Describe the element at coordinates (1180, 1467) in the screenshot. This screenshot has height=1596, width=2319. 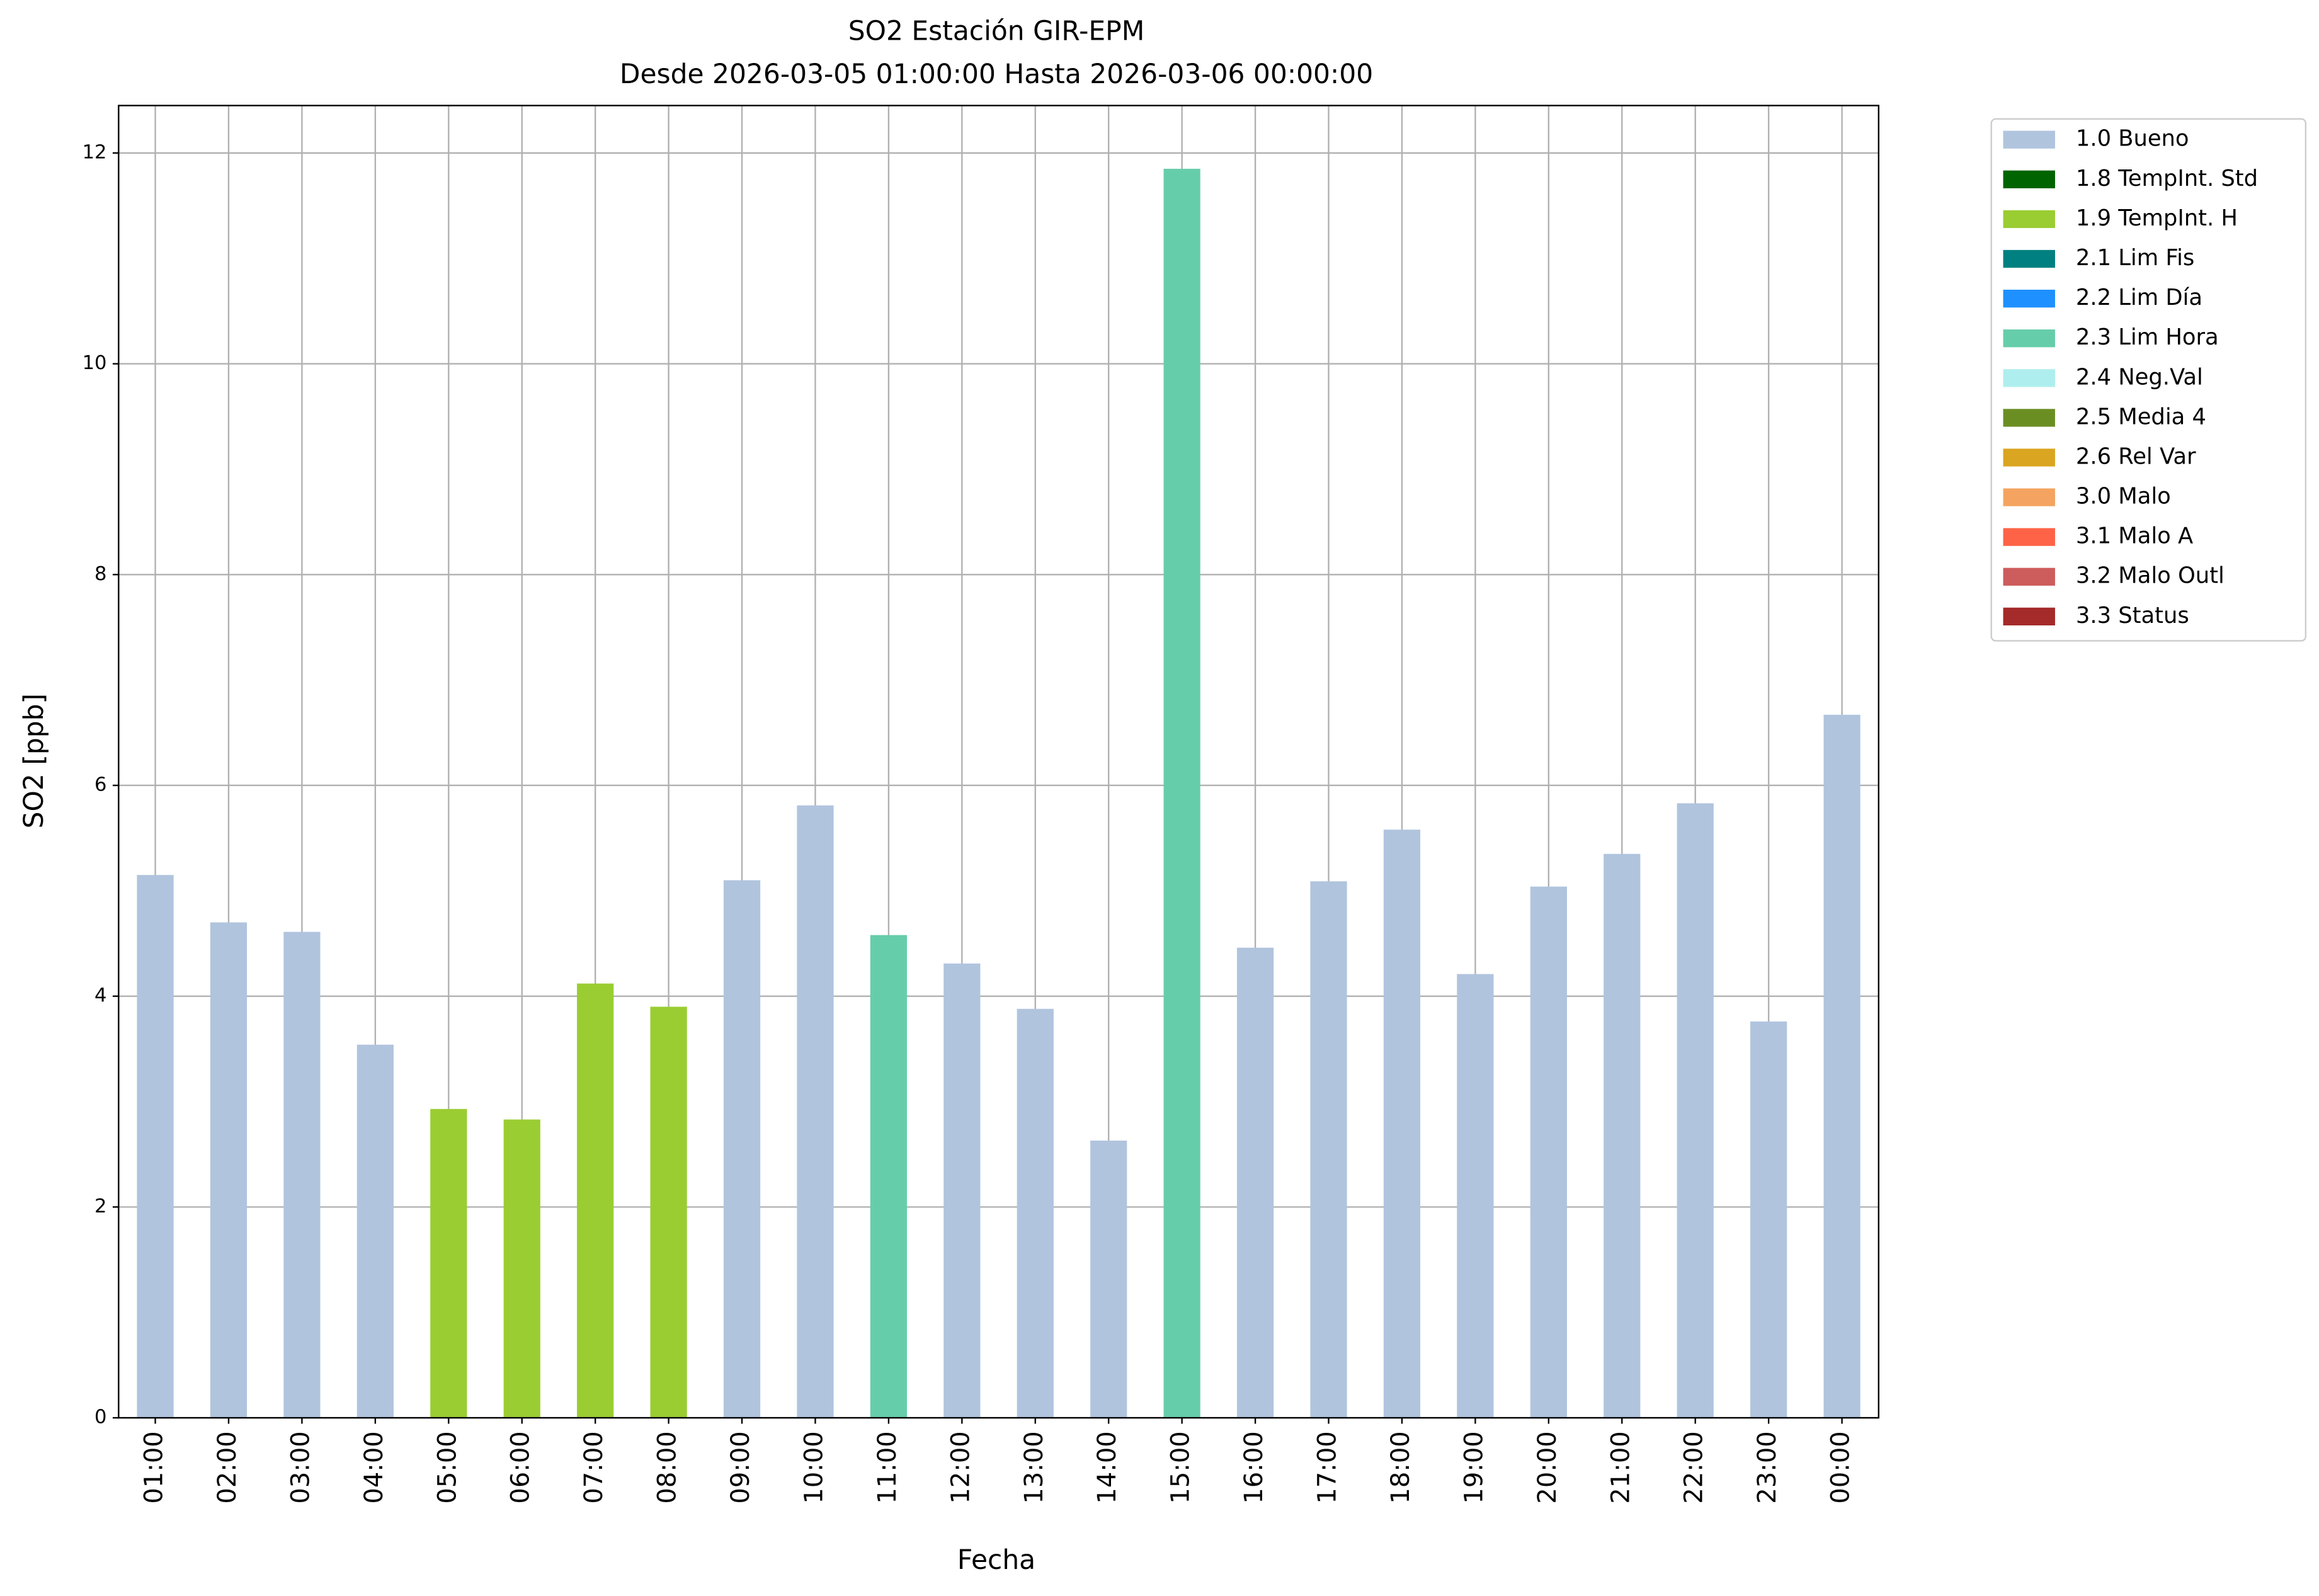
I see `x-tick-label: 15:00` at that location.